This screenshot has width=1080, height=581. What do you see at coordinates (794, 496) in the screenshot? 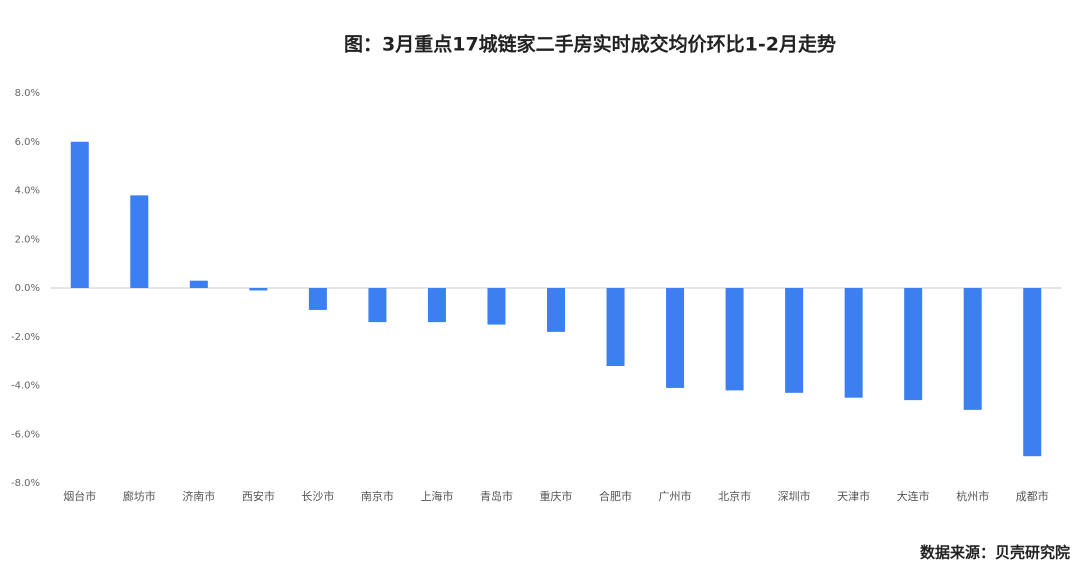
I see `x-tick-label: 深圳市` at bounding box center [794, 496].